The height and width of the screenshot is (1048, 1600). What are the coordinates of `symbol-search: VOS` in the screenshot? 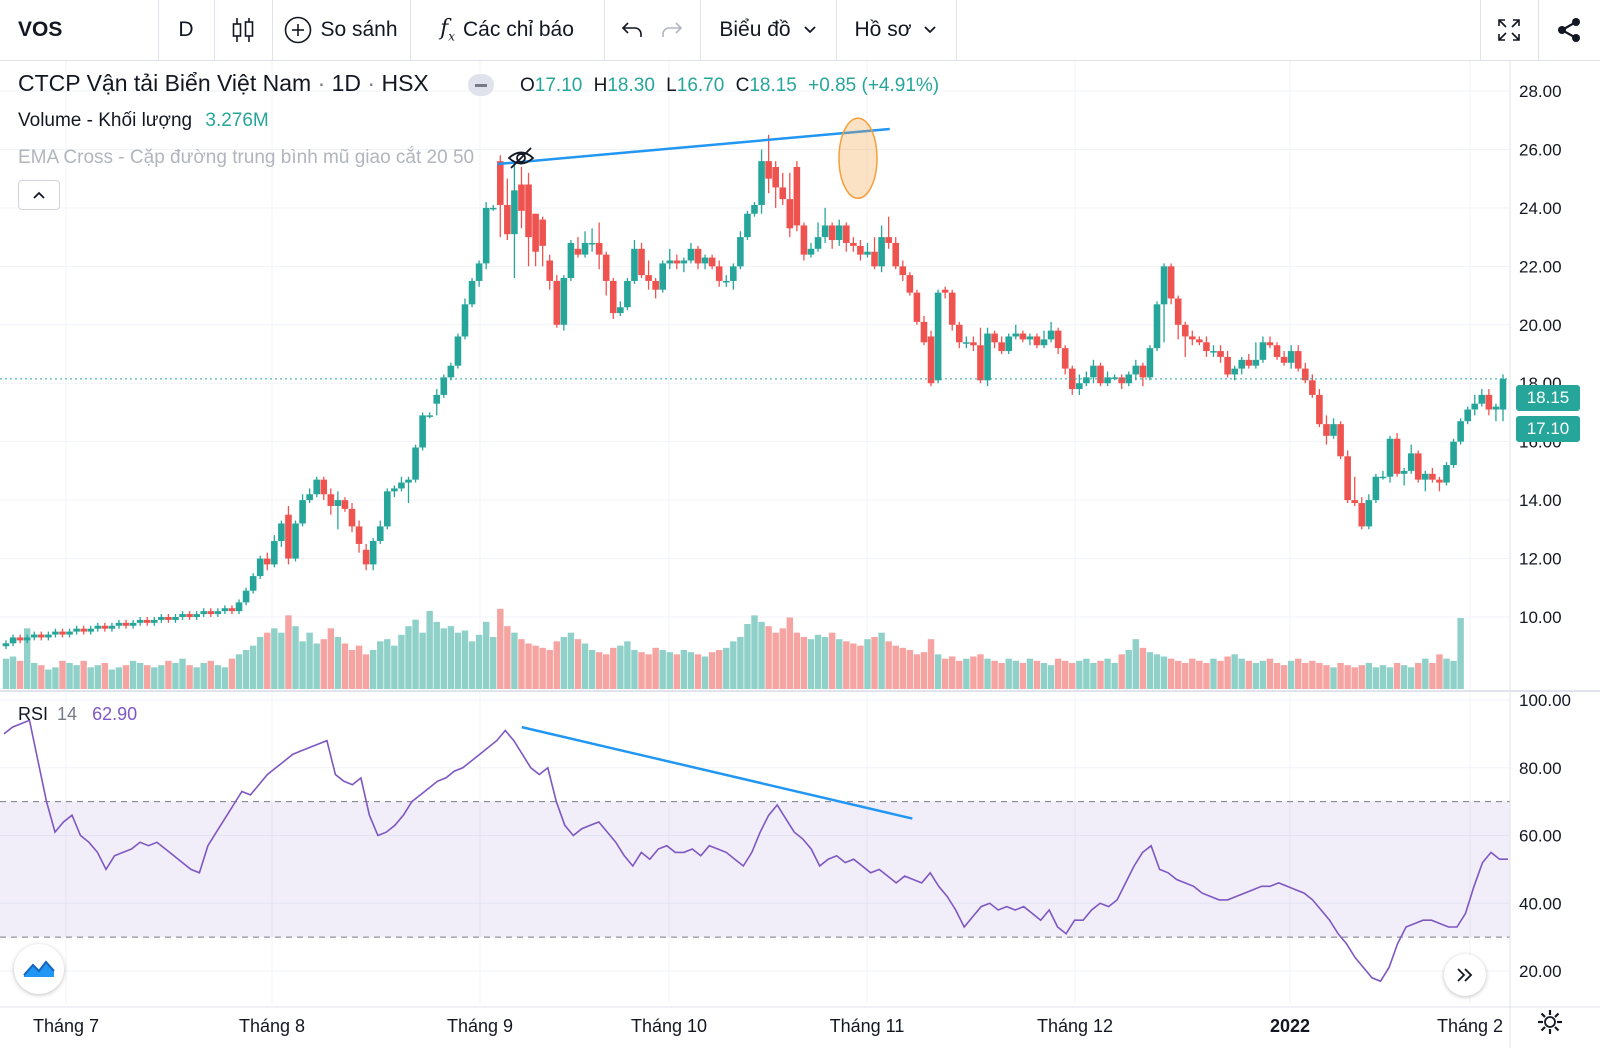 It's located at (88, 30).